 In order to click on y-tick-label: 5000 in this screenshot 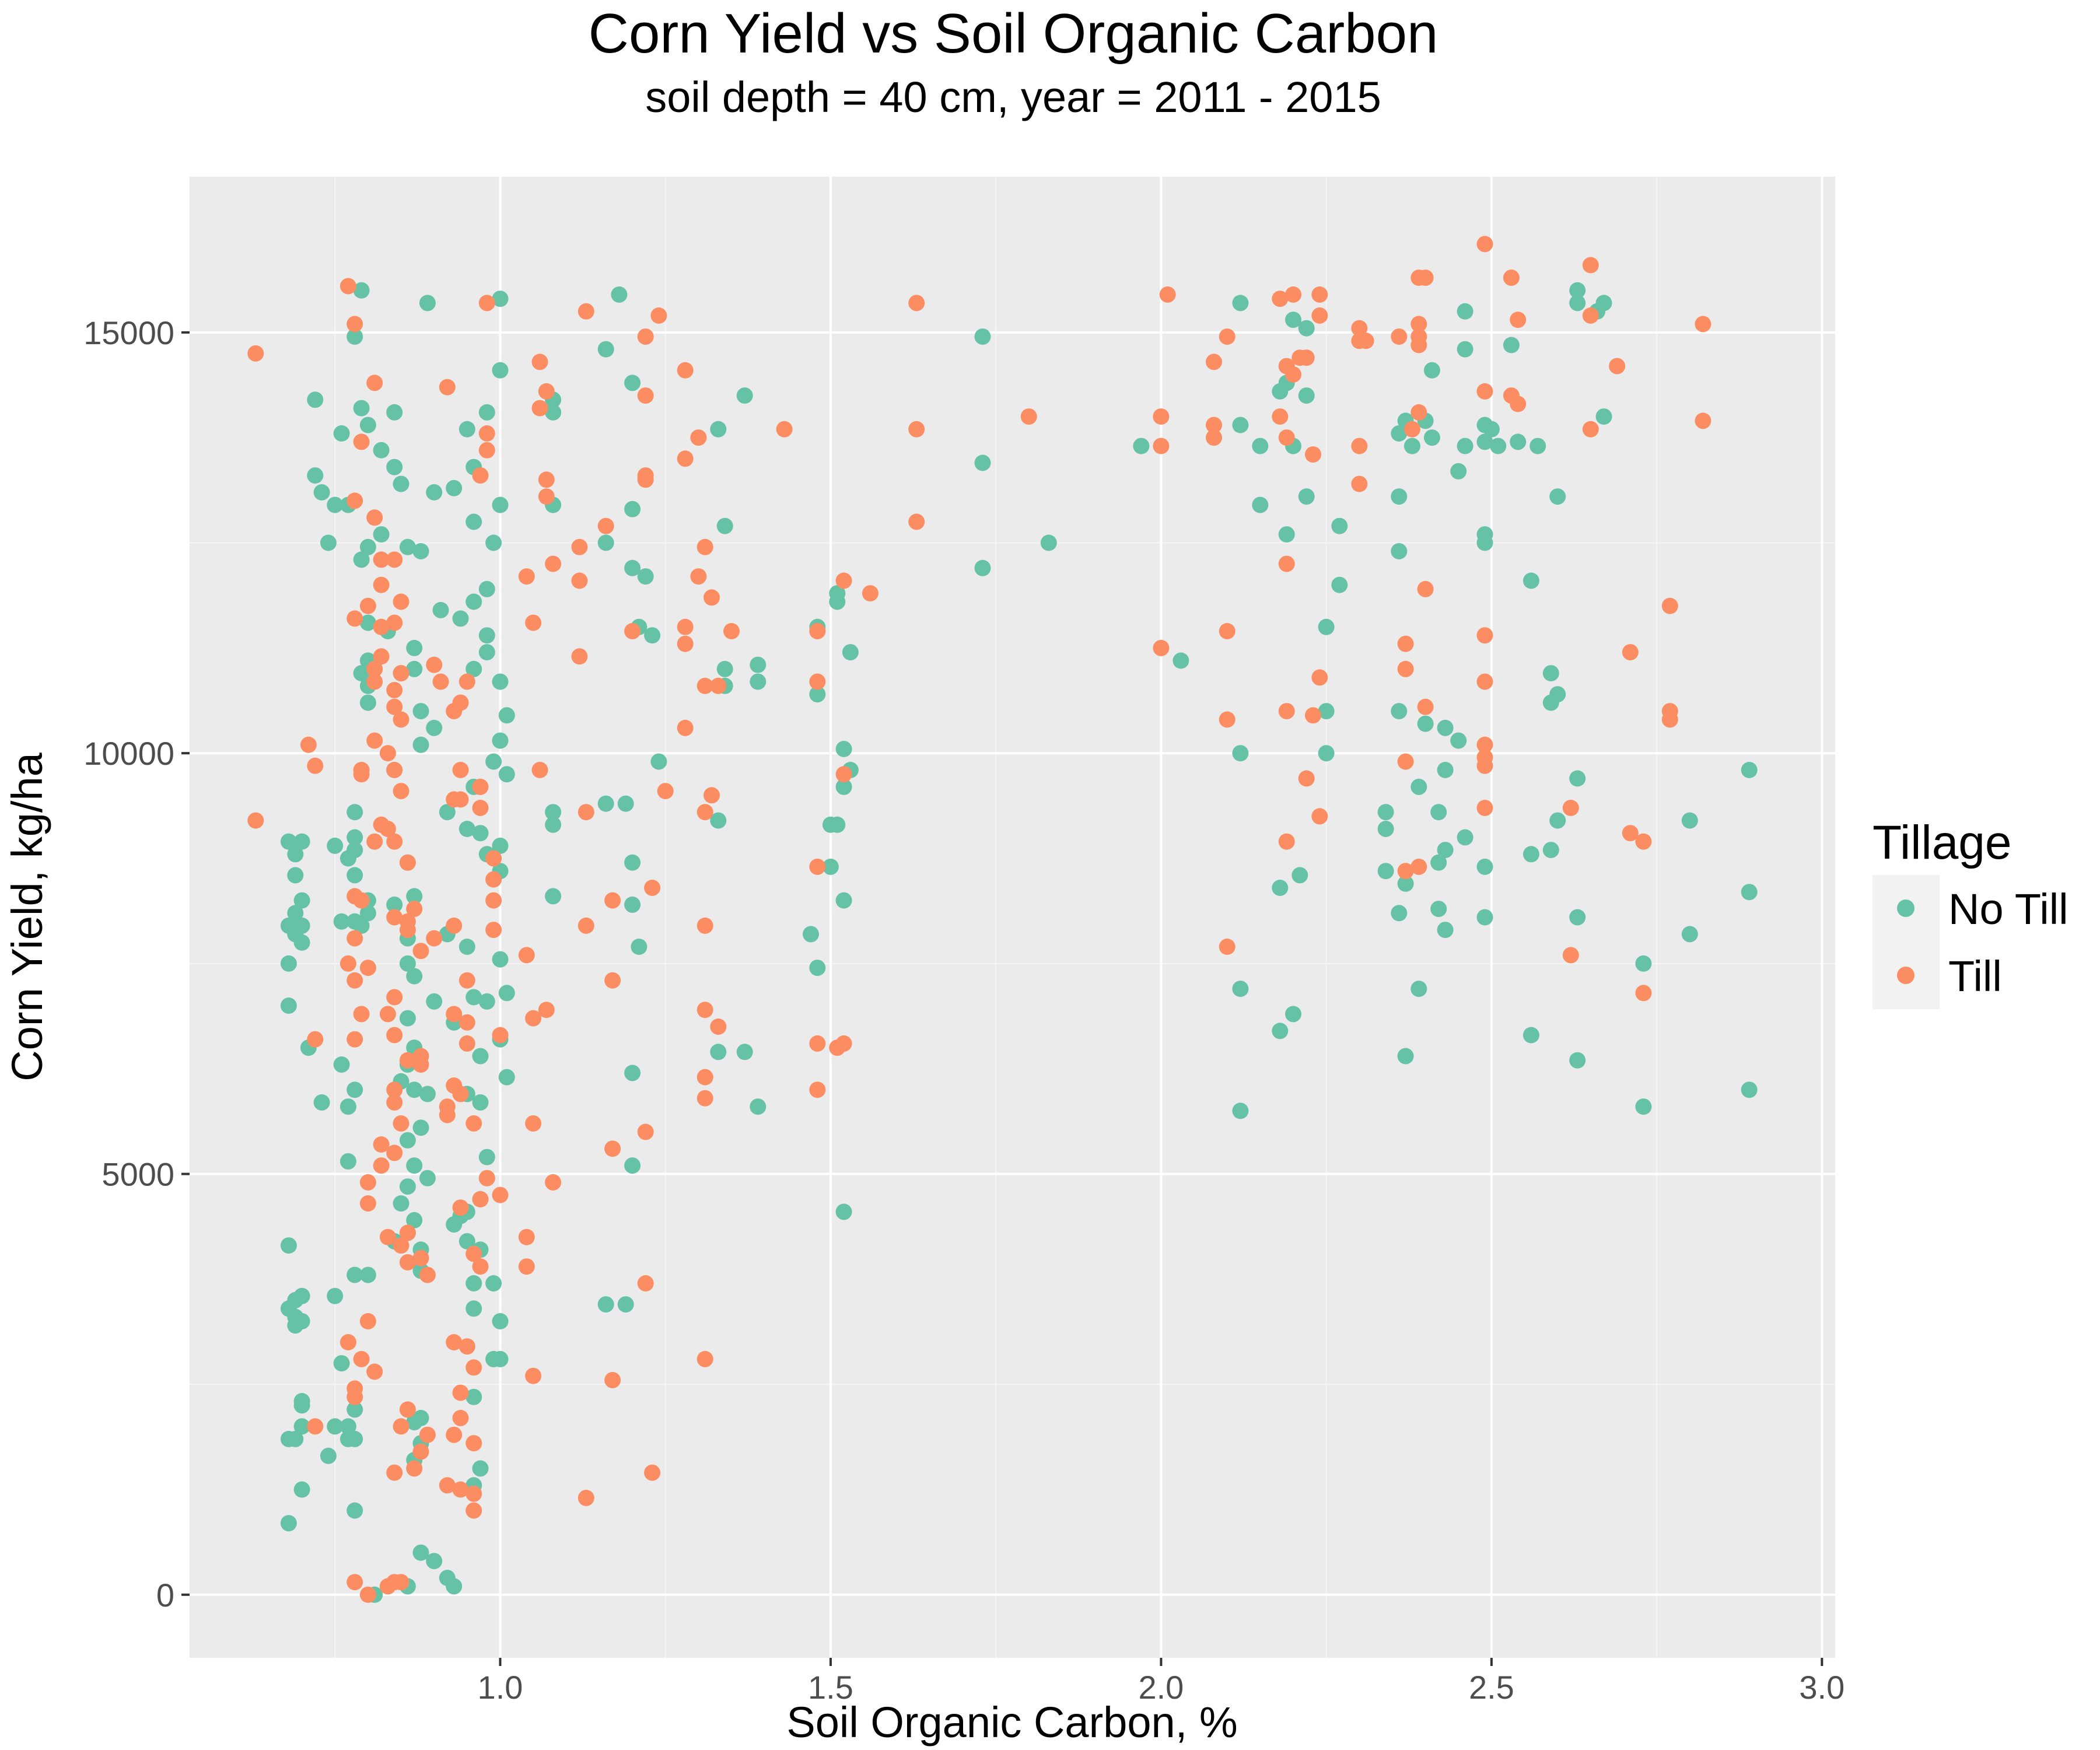, I will do `click(138, 1174)`.